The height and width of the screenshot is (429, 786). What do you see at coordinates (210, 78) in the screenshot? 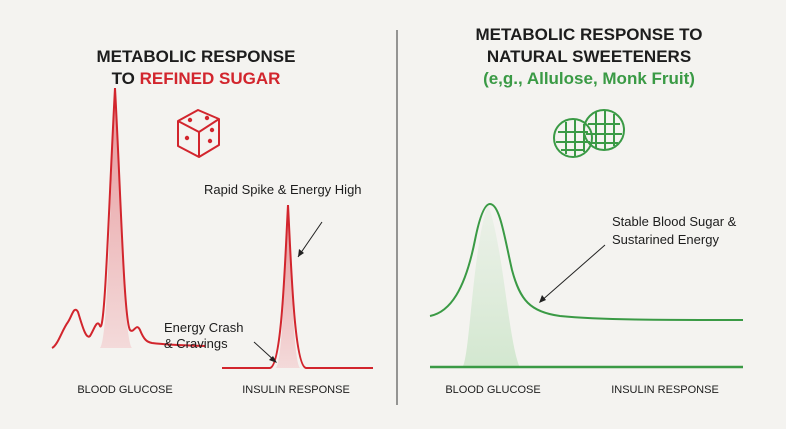
I see `left-title-highlight: REFINED SUGAR` at bounding box center [210, 78].